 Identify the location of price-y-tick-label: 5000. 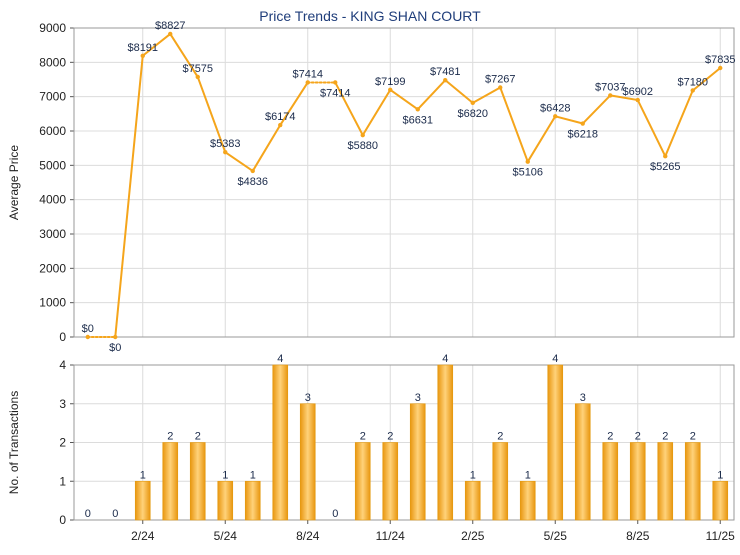
(52, 165).